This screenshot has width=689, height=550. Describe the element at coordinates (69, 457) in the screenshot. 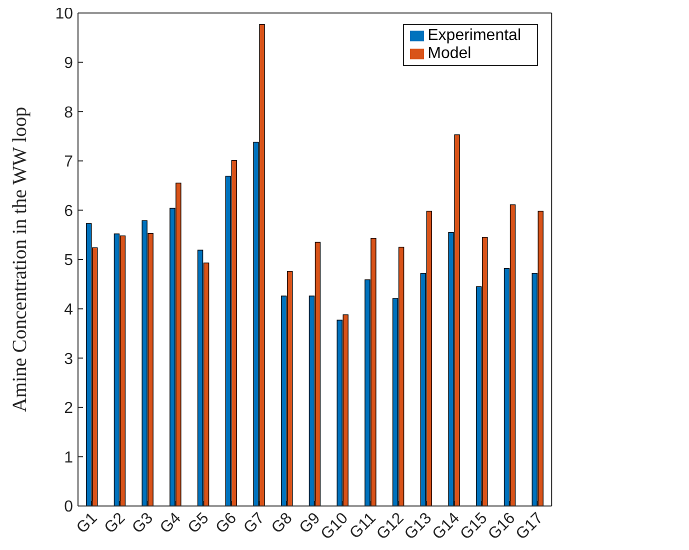

I see `y-tick-label: 1` at that location.